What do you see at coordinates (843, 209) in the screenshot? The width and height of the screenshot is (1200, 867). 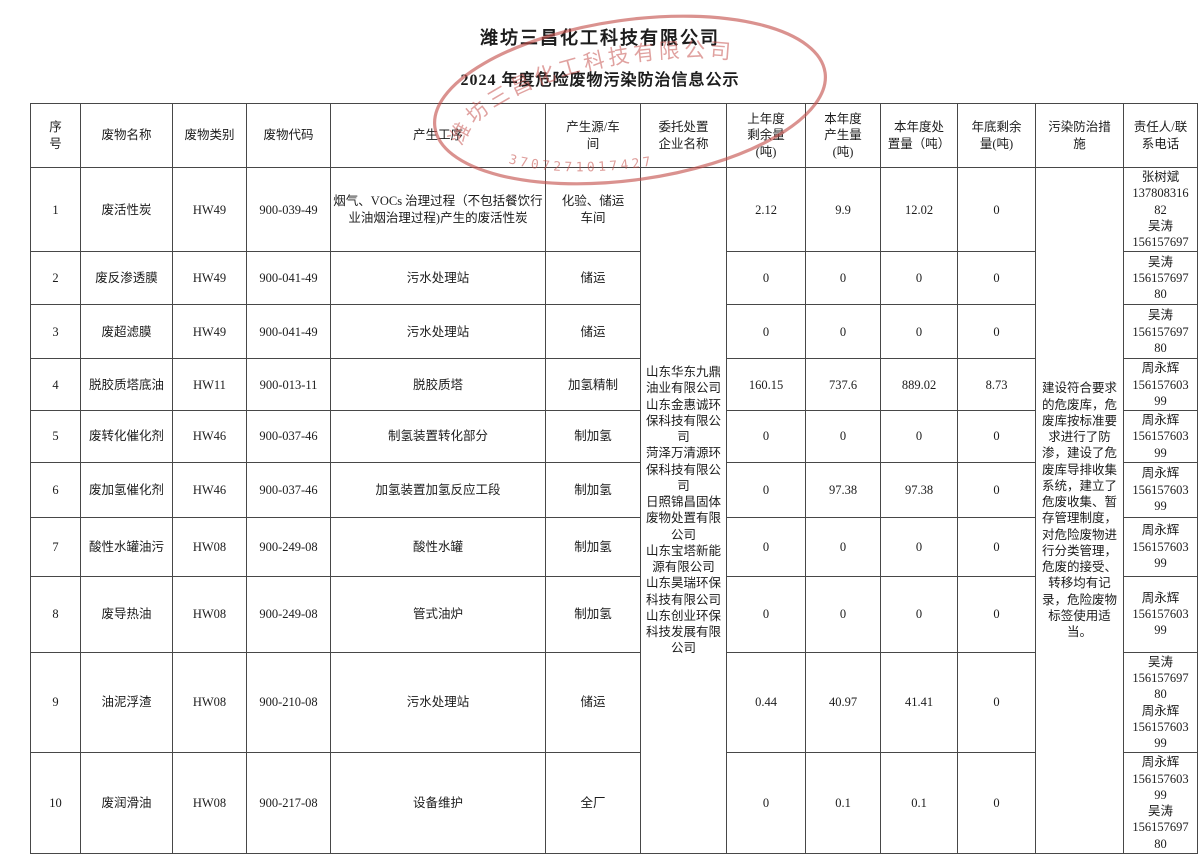 I see `cell-produced: 9.9` at bounding box center [843, 209].